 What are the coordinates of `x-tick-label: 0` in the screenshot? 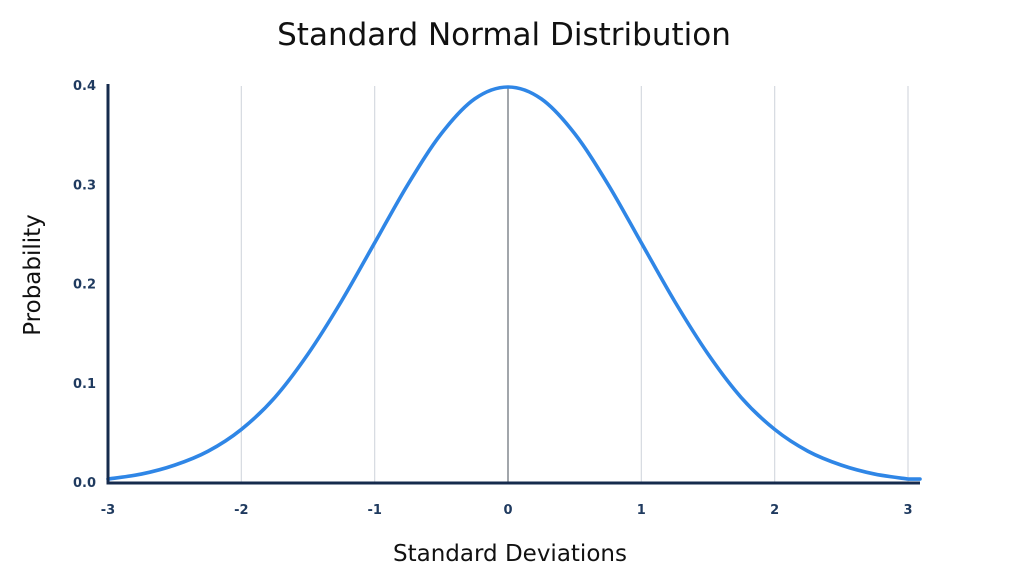 It's located at (507, 510).